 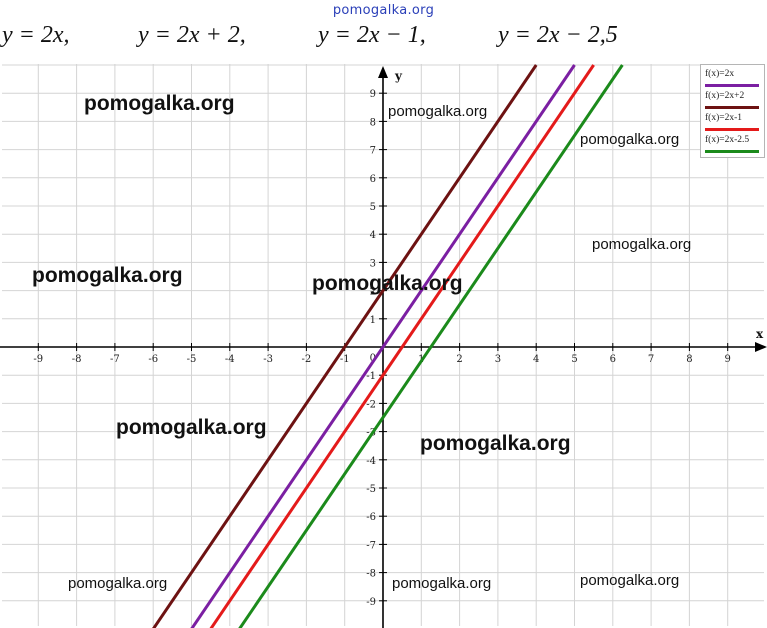 What do you see at coordinates (728, 359) in the screenshot?
I see `x-tick-label: 9` at bounding box center [728, 359].